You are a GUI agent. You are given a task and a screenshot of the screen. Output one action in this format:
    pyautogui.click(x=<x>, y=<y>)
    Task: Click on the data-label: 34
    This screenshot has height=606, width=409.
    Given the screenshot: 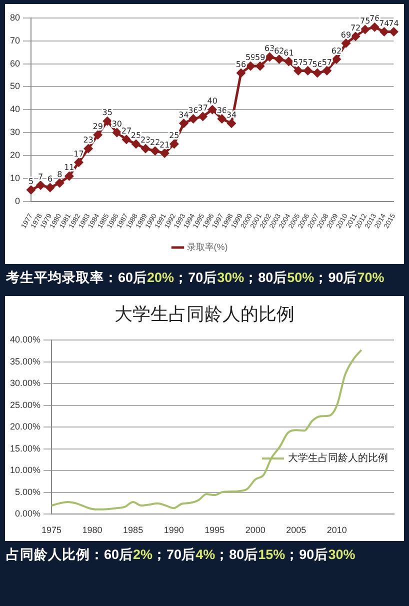 What is the action you would take?
    pyautogui.click(x=183, y=115)
    